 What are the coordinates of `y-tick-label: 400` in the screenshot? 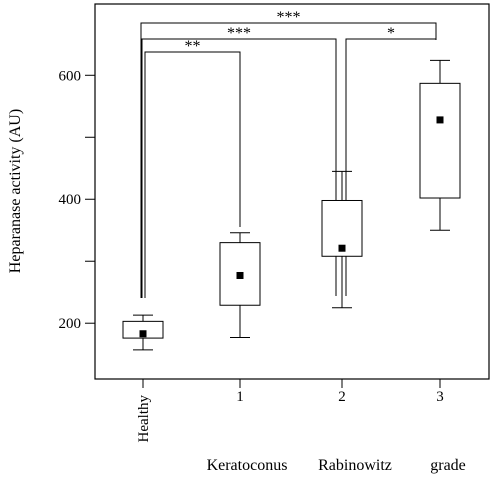 It's located at (70, 200).